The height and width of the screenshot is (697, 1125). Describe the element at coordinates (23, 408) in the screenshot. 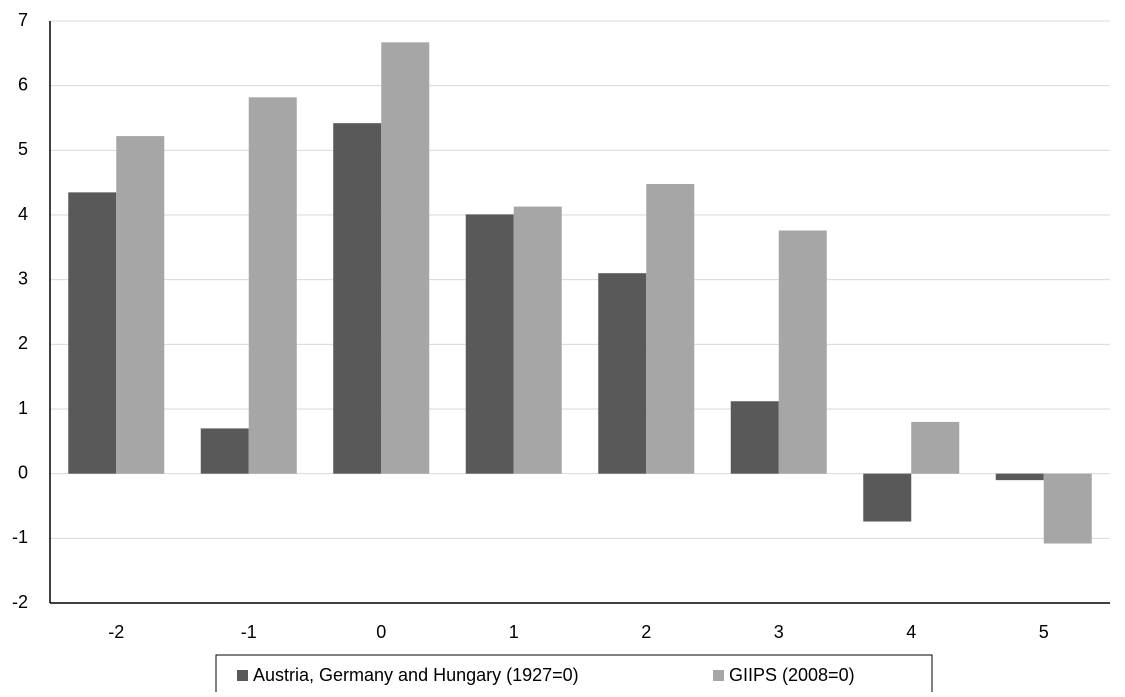

I see `y-tick-label: 1` at that location.